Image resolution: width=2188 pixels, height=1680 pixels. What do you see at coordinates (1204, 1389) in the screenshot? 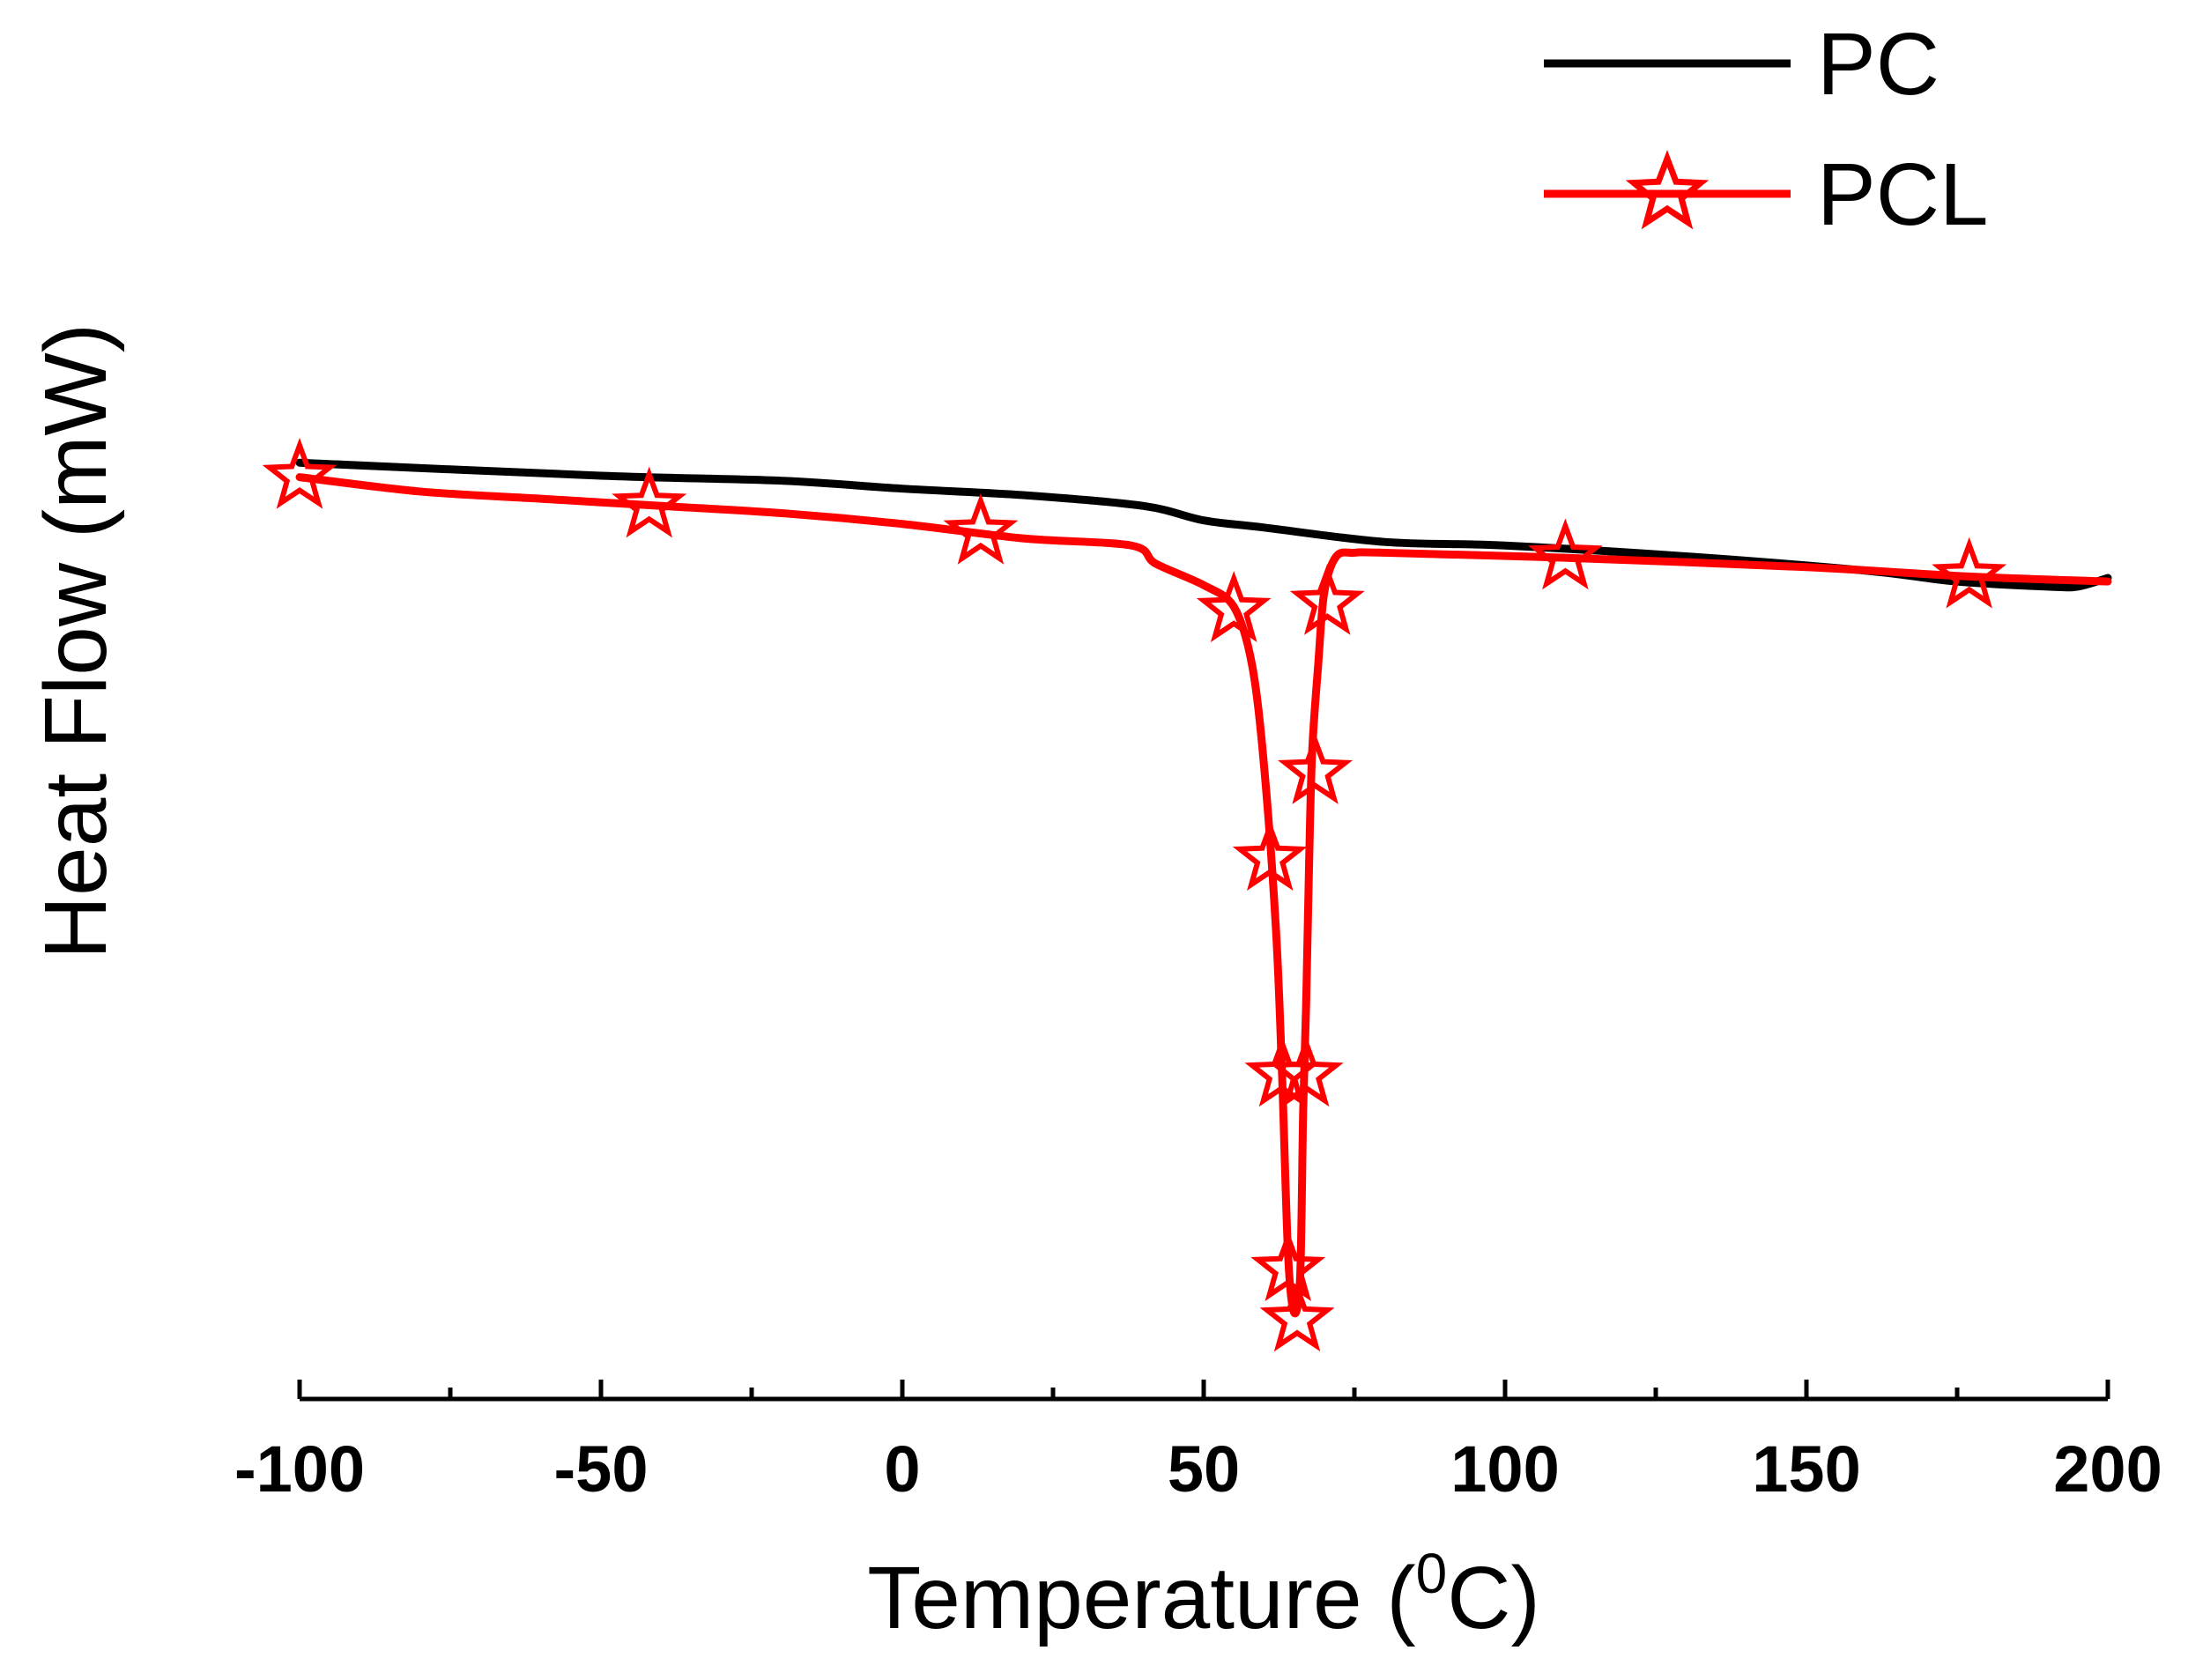
I see `x-axis-ticks` at bounding box center [1204, 1389].